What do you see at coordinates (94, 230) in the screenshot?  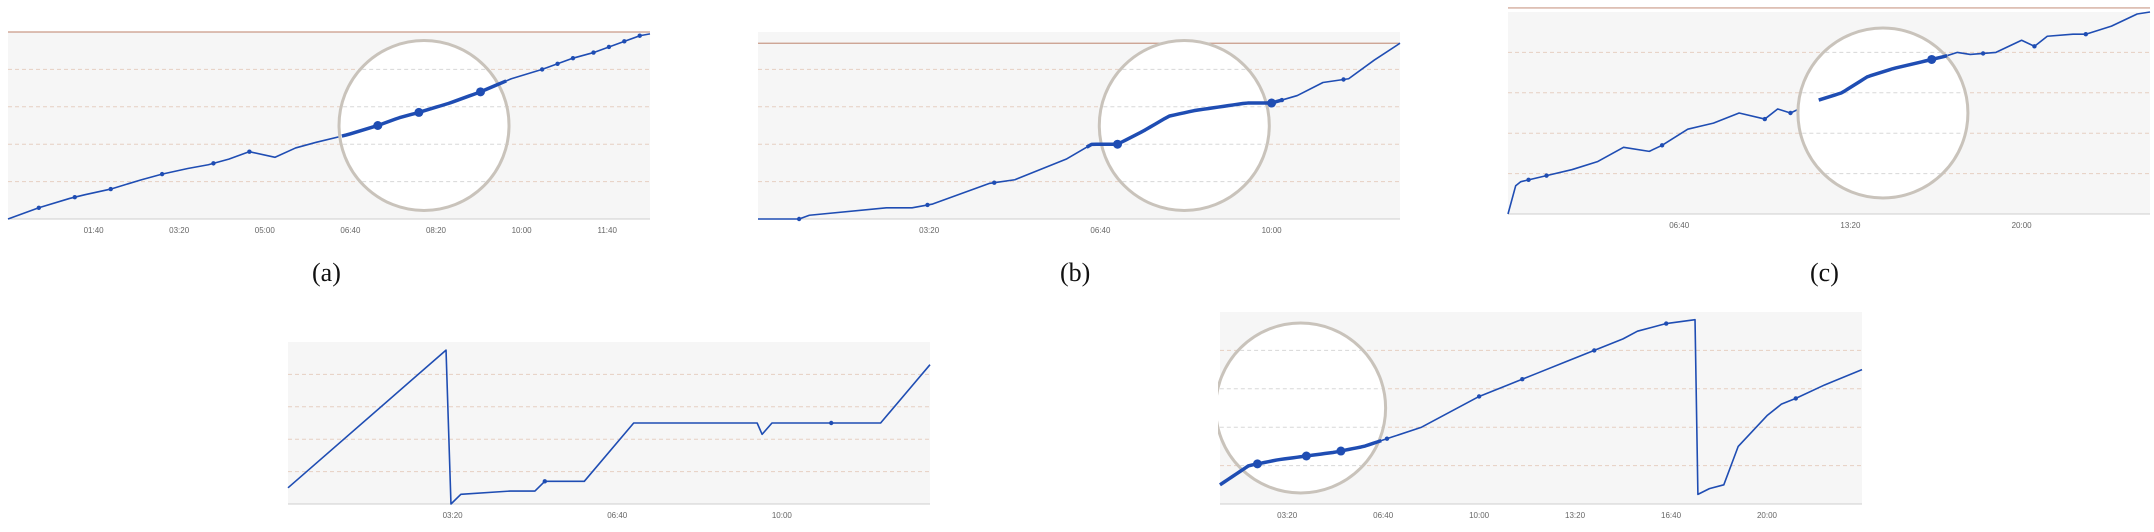 I see `x-tick-label: 01:40` at bounding box center [94, 230].